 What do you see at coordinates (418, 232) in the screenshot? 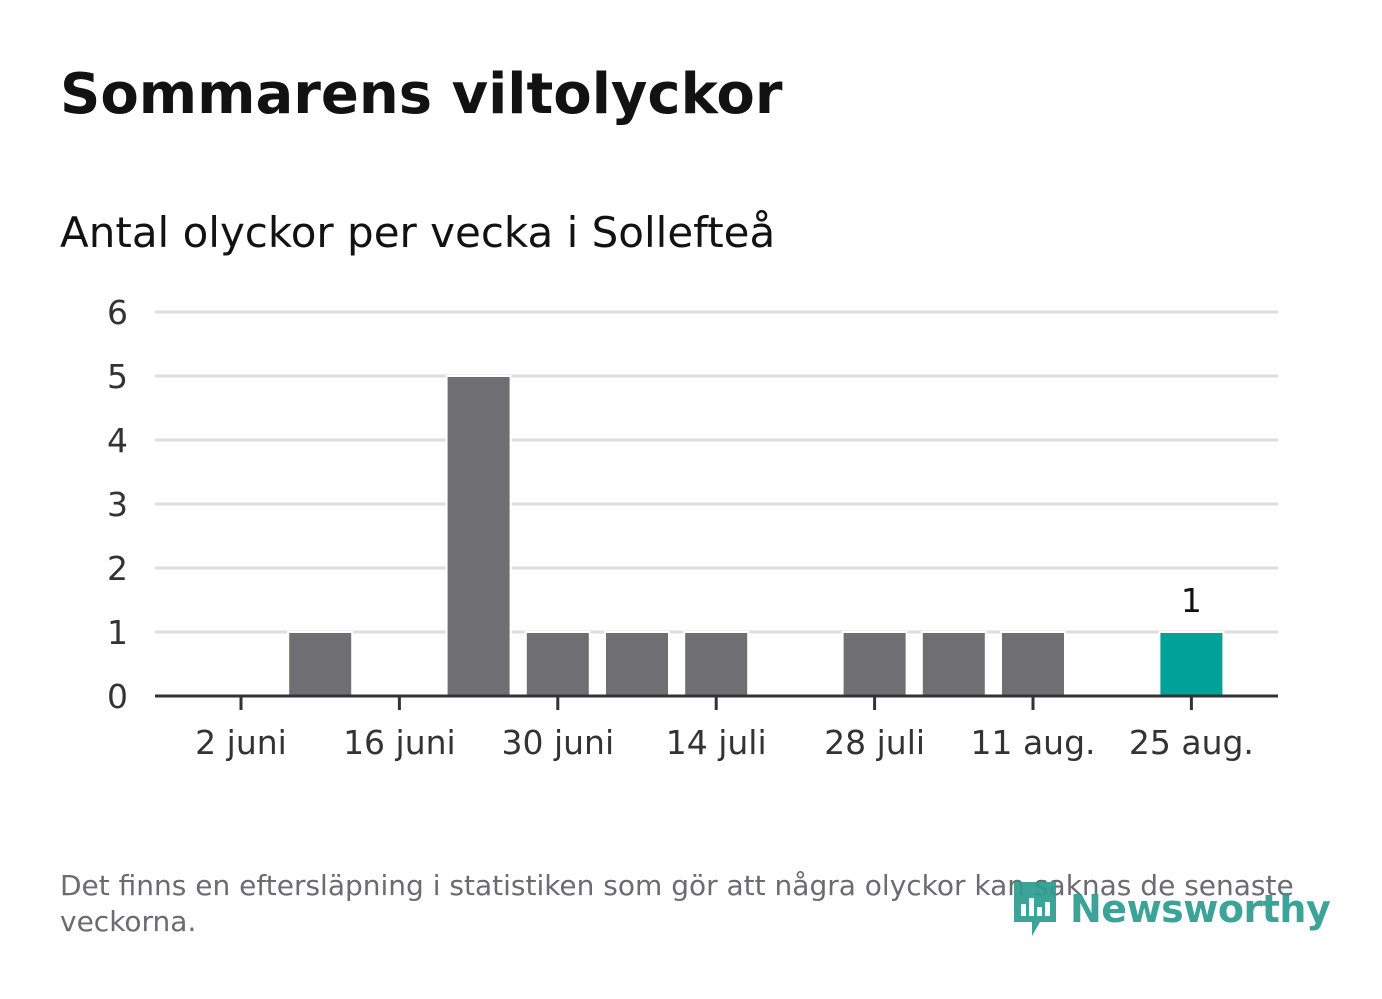
I see `chart-subtitle: Antal olyckor per vecka i Sollefteå` at bounding box center [418, 232].